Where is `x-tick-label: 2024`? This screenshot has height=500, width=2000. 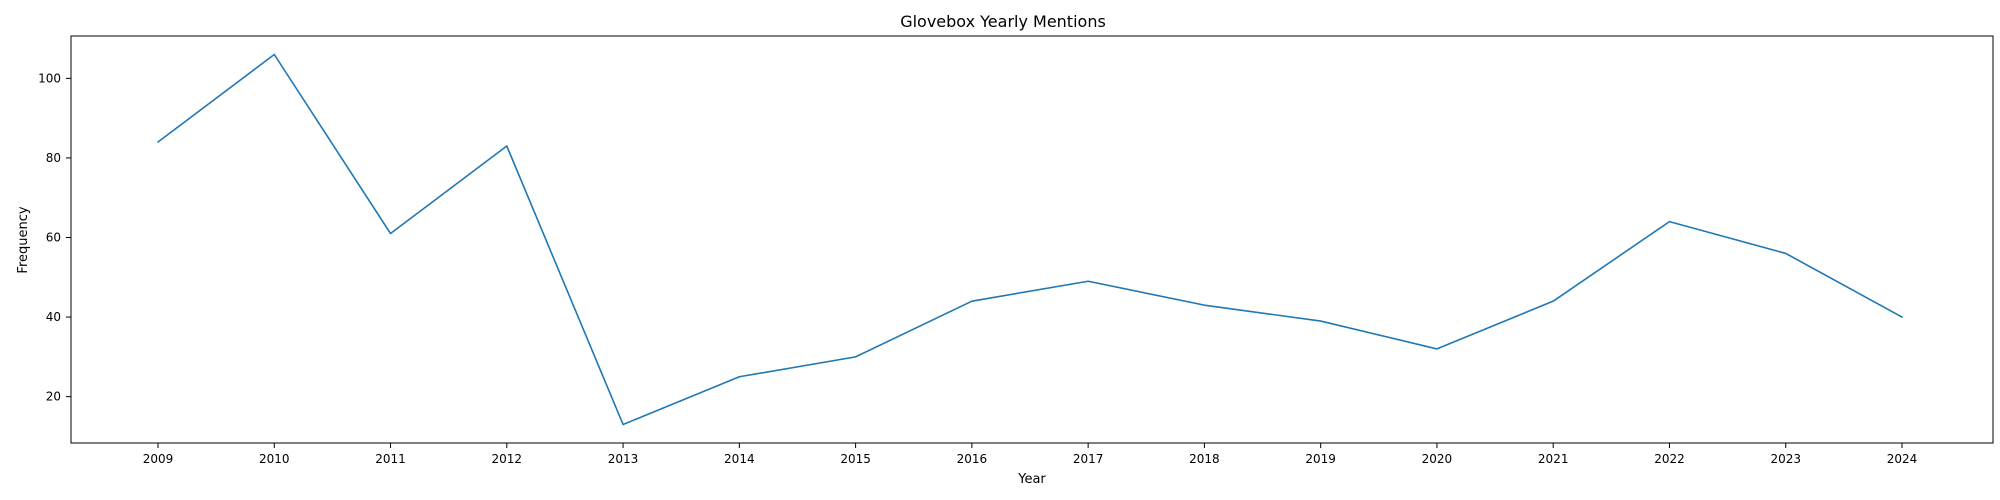 x-tick-label: 2024 is located at coordinates (1902, 459).